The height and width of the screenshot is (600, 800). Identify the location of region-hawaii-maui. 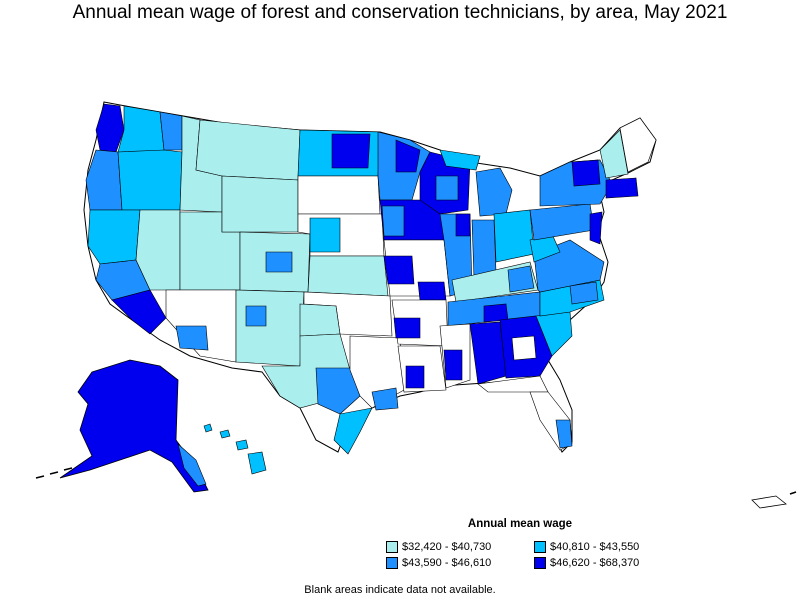
(242, 445).